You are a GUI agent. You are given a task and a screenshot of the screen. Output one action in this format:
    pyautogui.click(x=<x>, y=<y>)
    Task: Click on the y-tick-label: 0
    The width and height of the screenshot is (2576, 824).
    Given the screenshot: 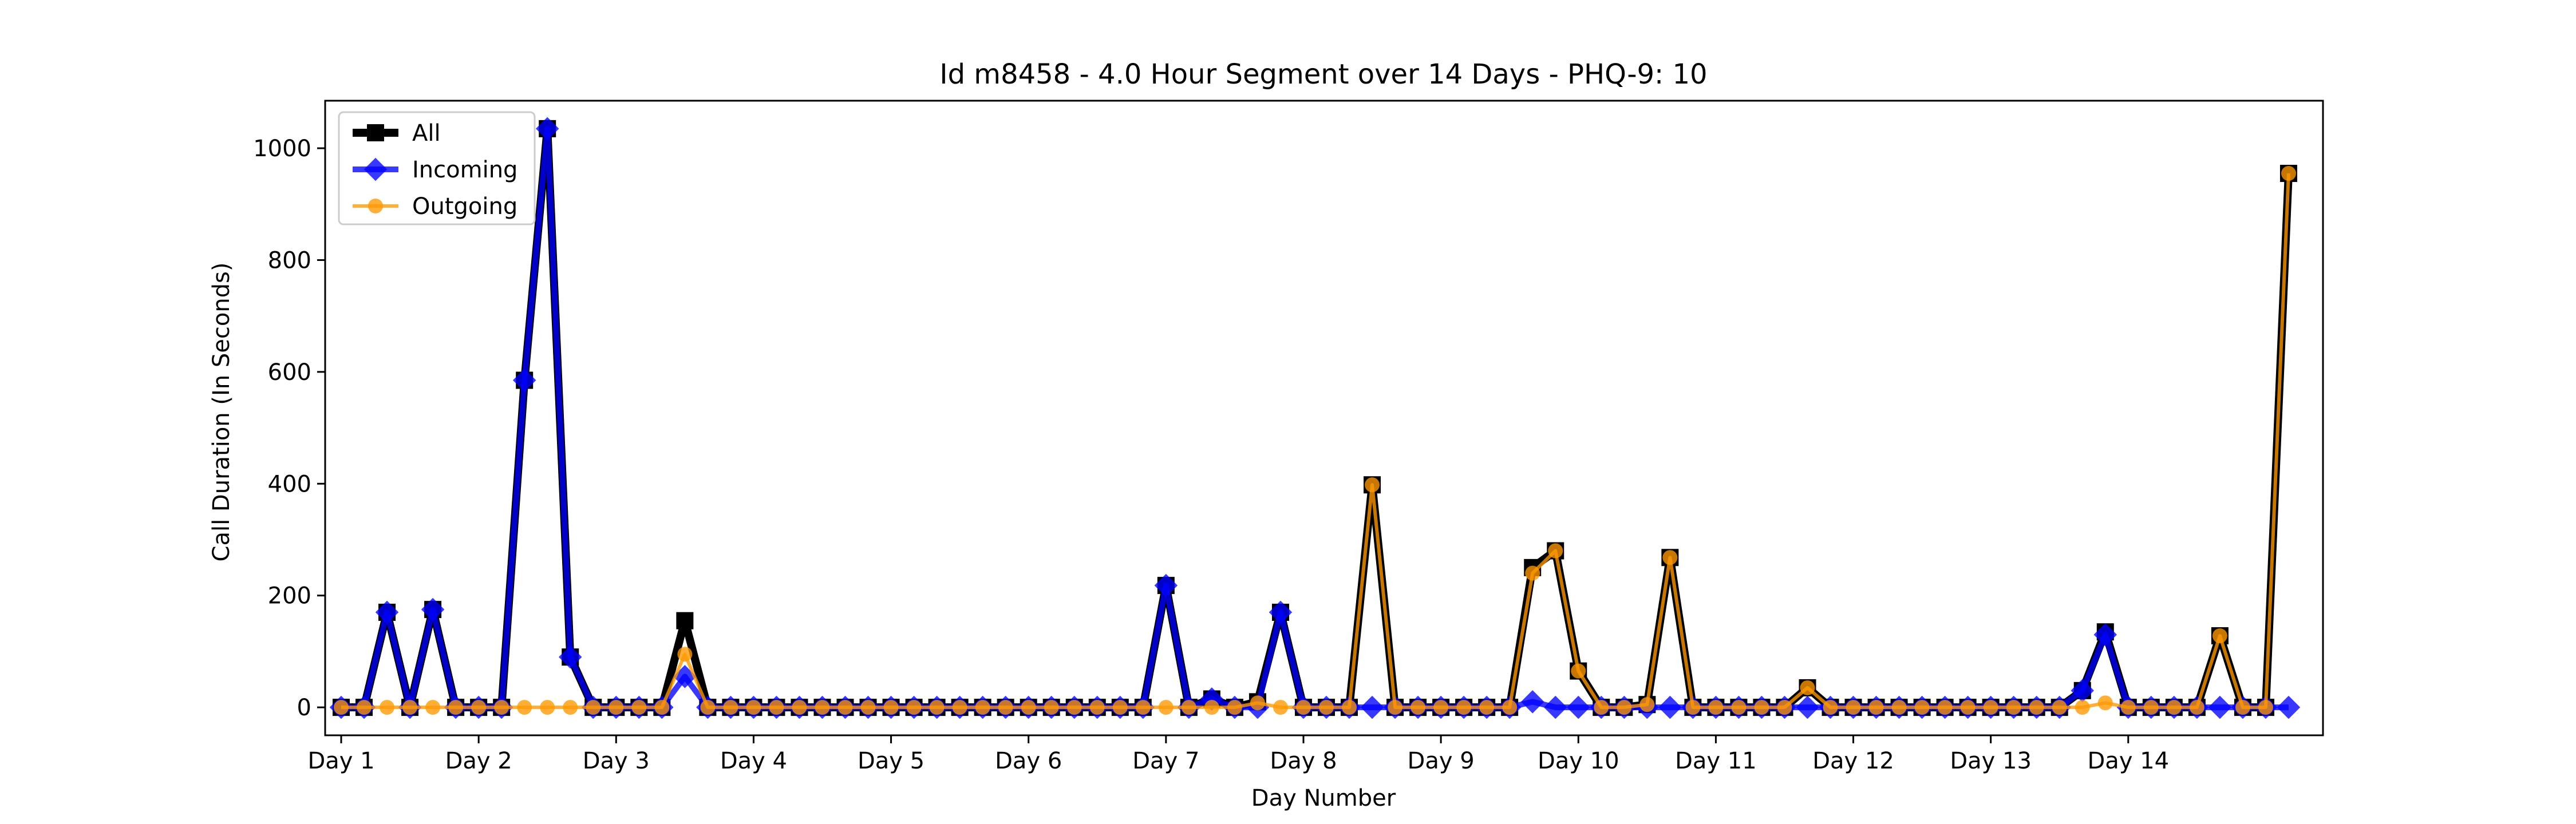 What is the action you would take?
    pyautogui.click(x=304, y=708)
    